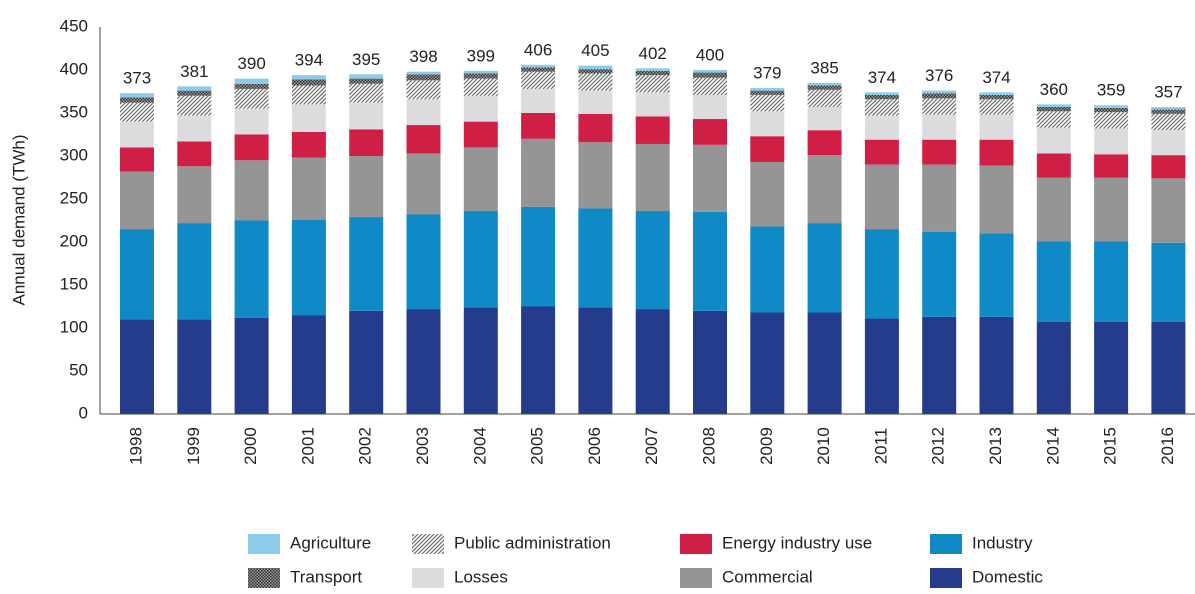 The width and height of the screenshot is (1195, 594). Describe the element at coordinates (74, 197) in the screenshot. I see `y-tick-label: 250` at that location.